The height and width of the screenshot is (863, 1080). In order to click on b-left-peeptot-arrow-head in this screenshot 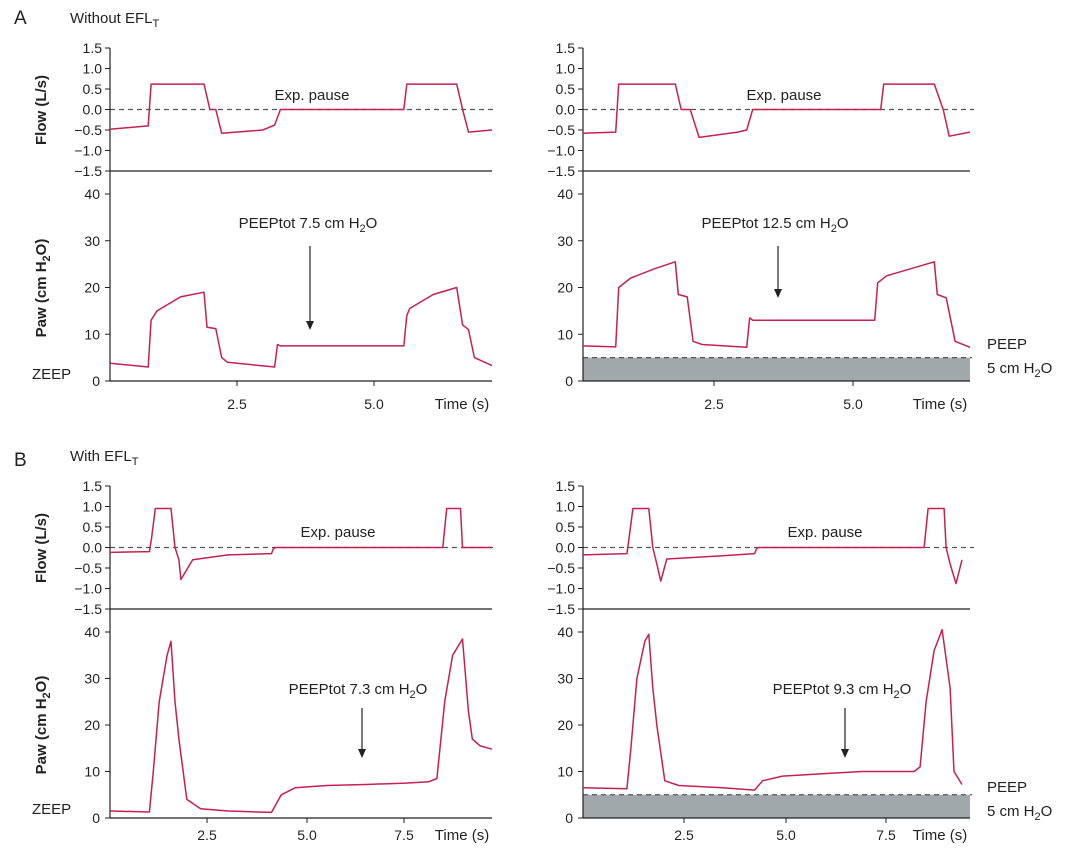, I will do `click(362, 753)`.